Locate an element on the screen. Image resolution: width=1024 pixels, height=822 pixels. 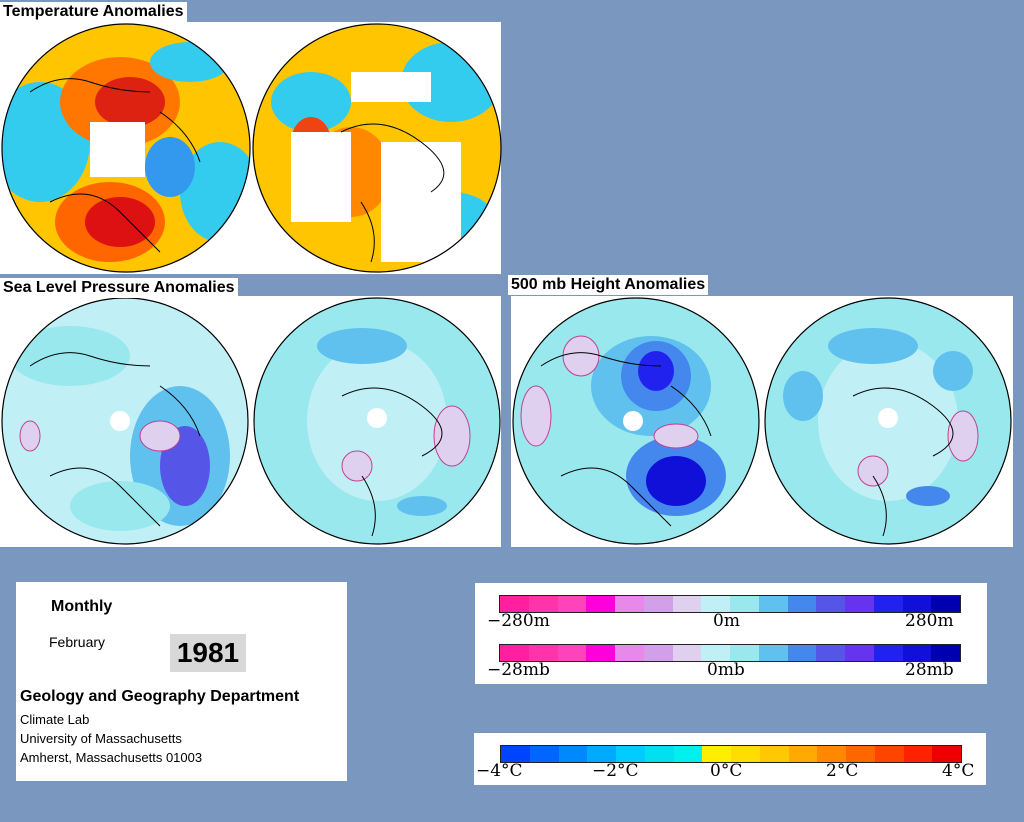
pressure-mid-label: 0mb is located at coordinates (726, 670).